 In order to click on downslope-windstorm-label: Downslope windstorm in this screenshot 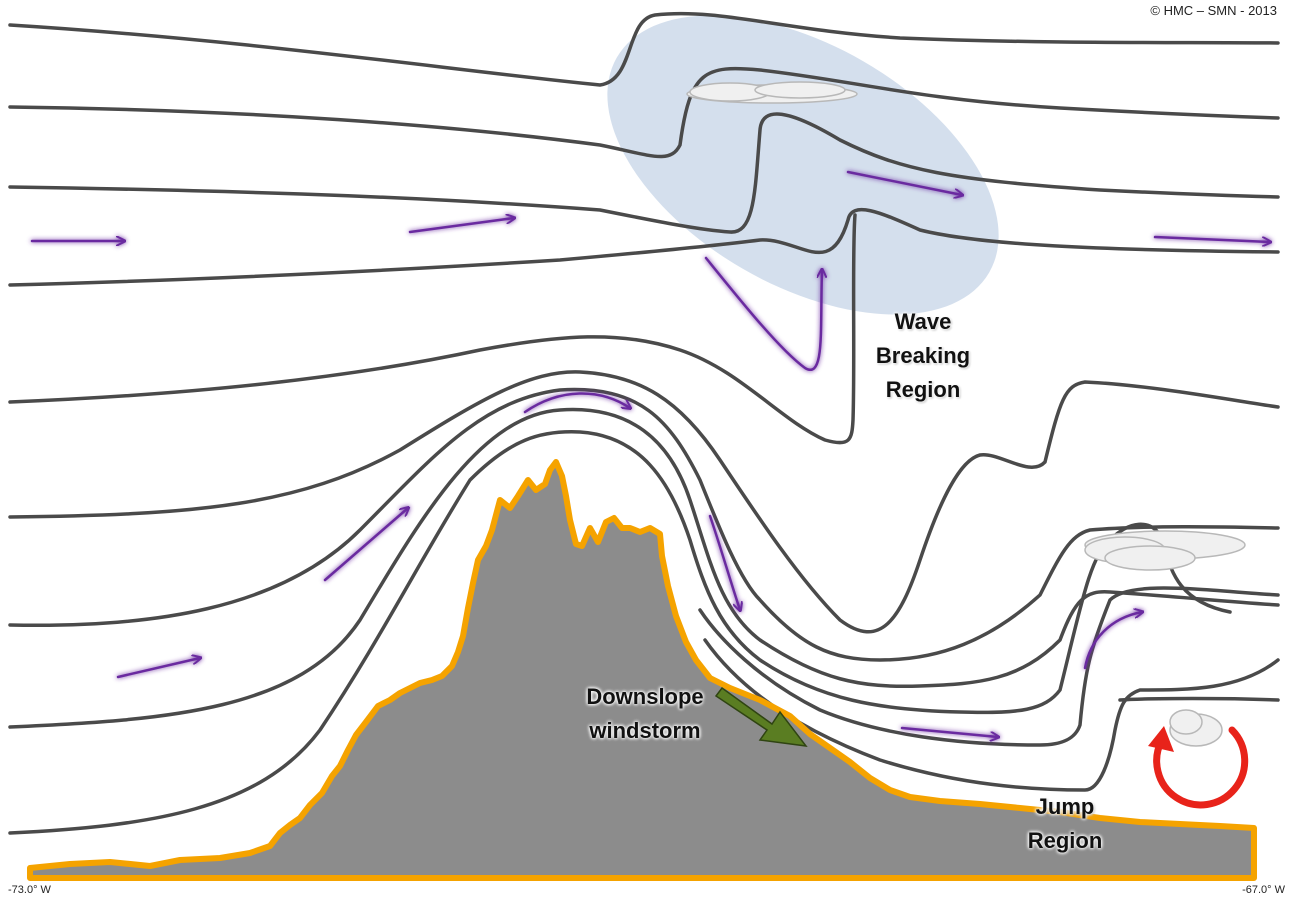, I will do `click(645, 714)`.